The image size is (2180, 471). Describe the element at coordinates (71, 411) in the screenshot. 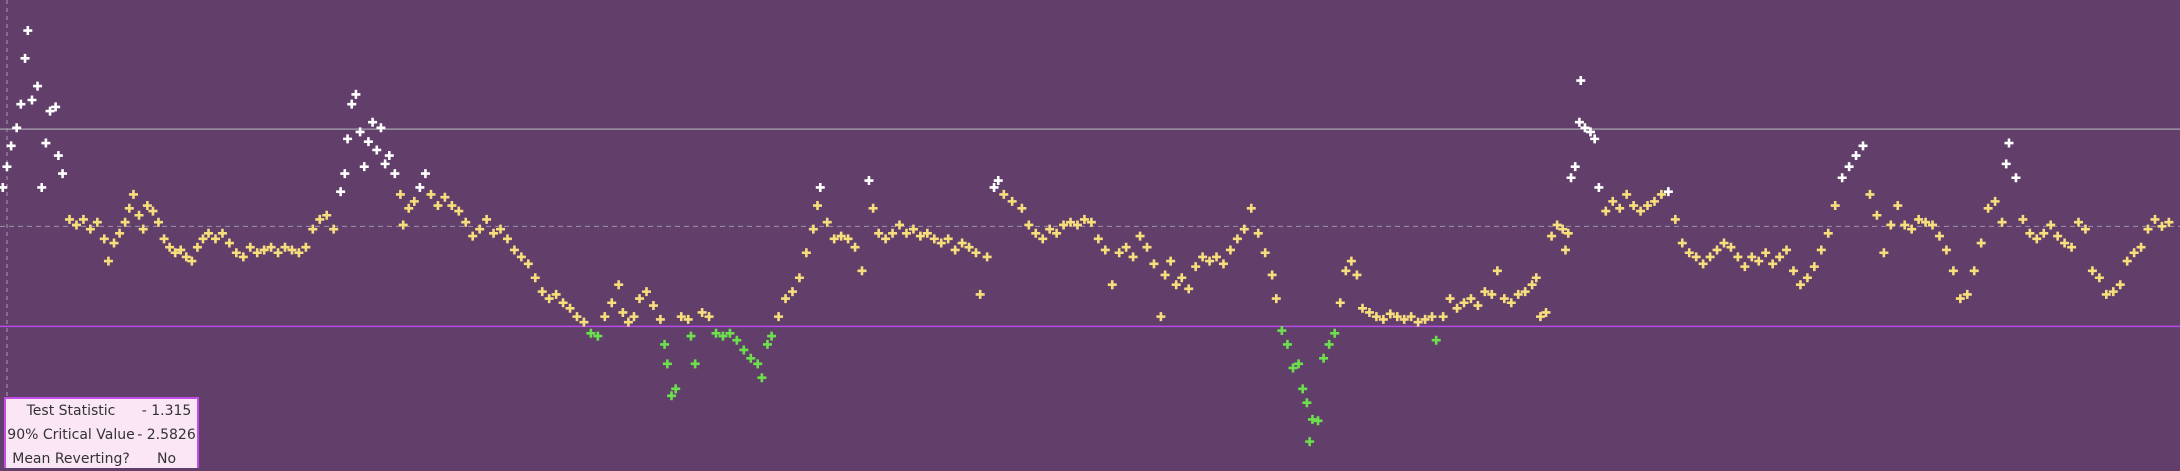

I see `table-key: Test Statistic` at that location.